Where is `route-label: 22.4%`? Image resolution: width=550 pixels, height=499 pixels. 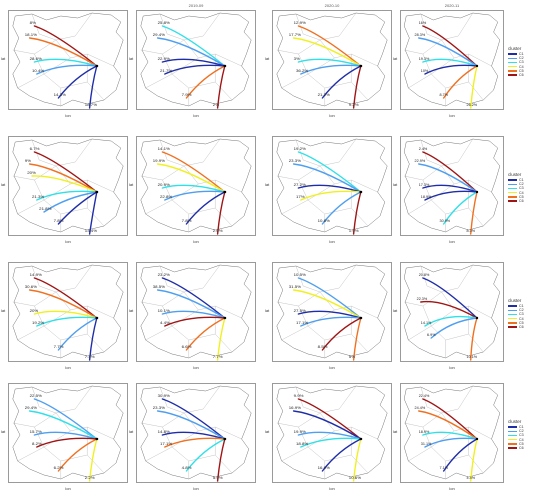 route-label: 22.4% is located at coordinates (424, 396).